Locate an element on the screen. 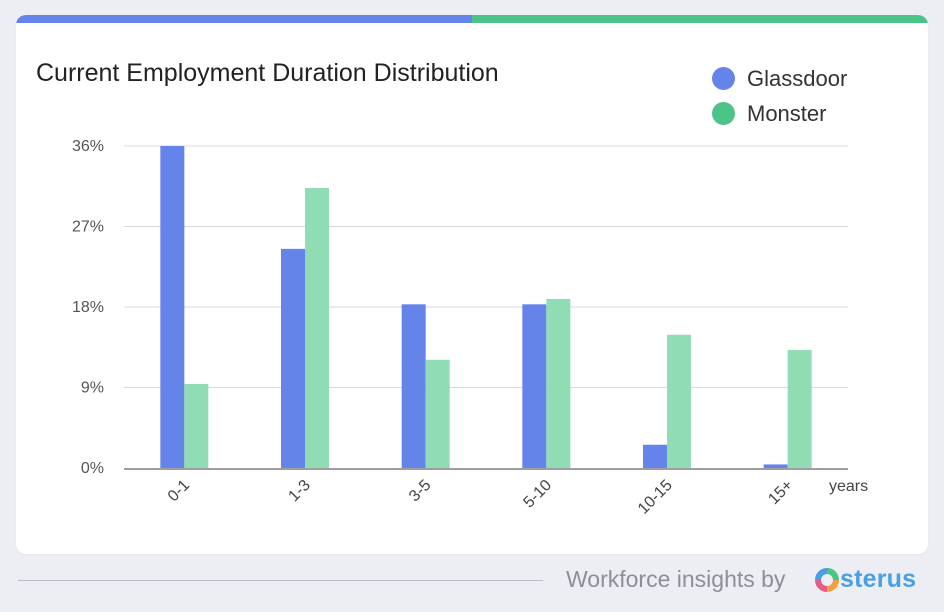  y-tick-label: 9% is located at coordinates (92, 388).